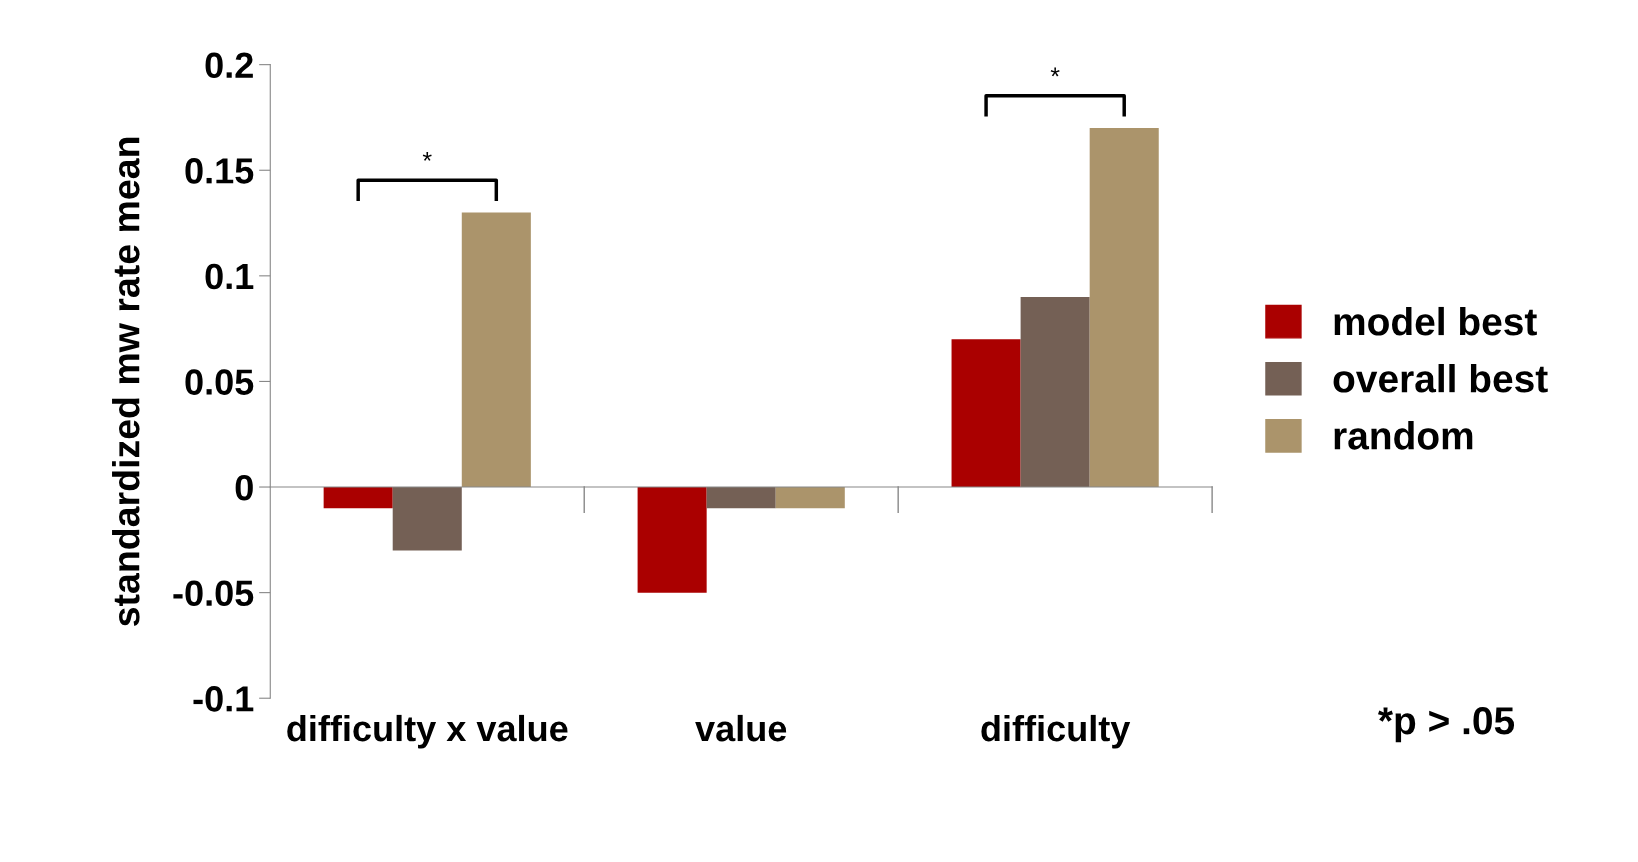 The image size is (1638, 862). Describe the element at coordinates (1446, 724) in the screenshot. I see `text: *p > .05` at that location.